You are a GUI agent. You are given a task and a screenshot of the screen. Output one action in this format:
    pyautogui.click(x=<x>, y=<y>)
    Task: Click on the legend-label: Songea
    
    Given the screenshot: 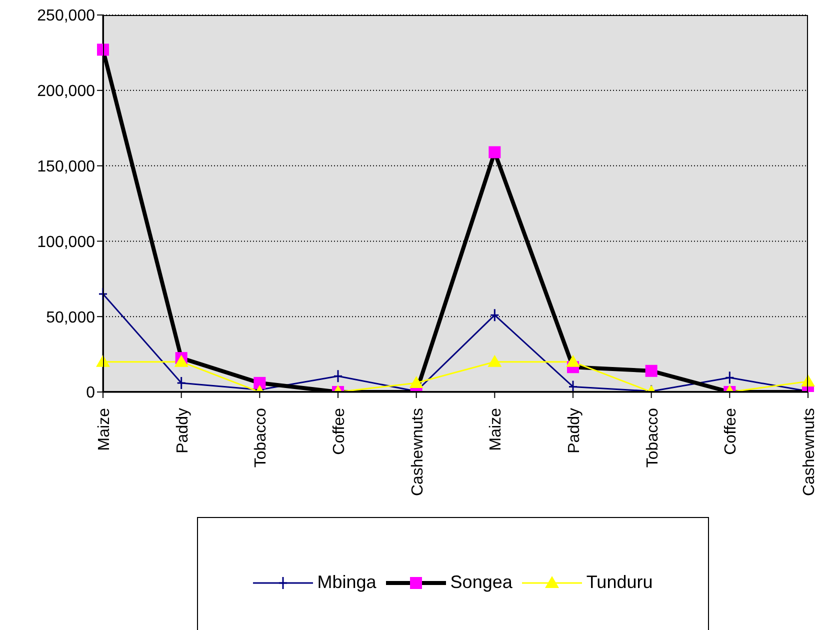 What is the action you would take?
    pyautogui.click(x=481, y=582)
    